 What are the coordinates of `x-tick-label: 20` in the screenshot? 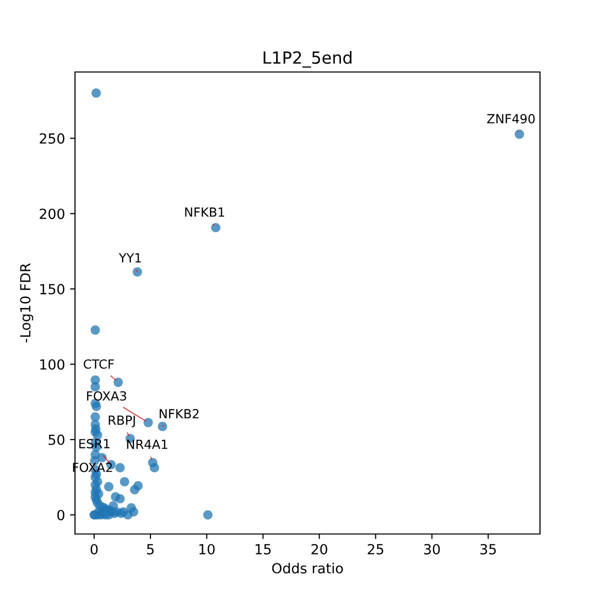 It's located at (320, 549).